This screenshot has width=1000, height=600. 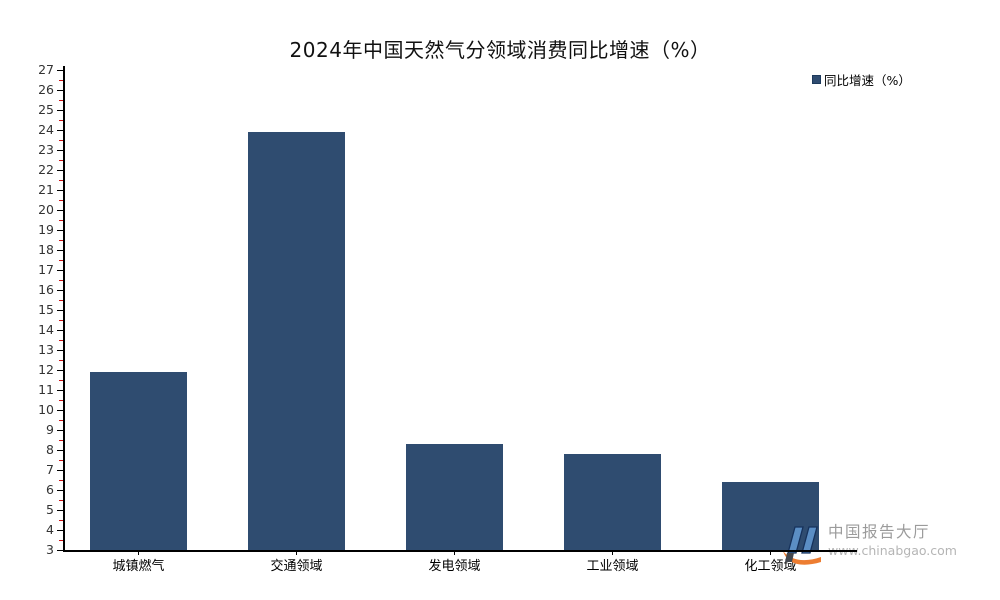 What do you see at coordinates (46, 169) in the screenshot?
I see `y-axis-tick-label: 22` at bounding box center [46, 169].